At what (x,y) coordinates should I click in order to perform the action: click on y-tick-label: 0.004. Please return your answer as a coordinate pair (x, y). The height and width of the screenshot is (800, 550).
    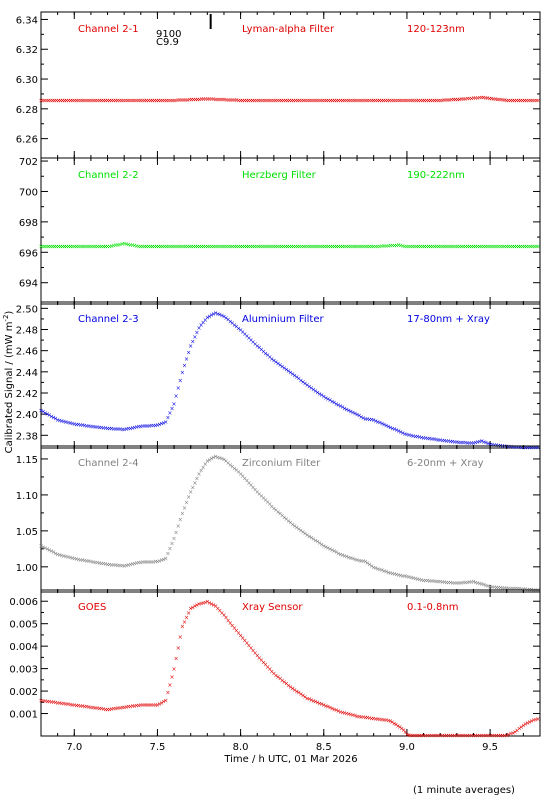
    Looking at the image, I should click on (23, 647).